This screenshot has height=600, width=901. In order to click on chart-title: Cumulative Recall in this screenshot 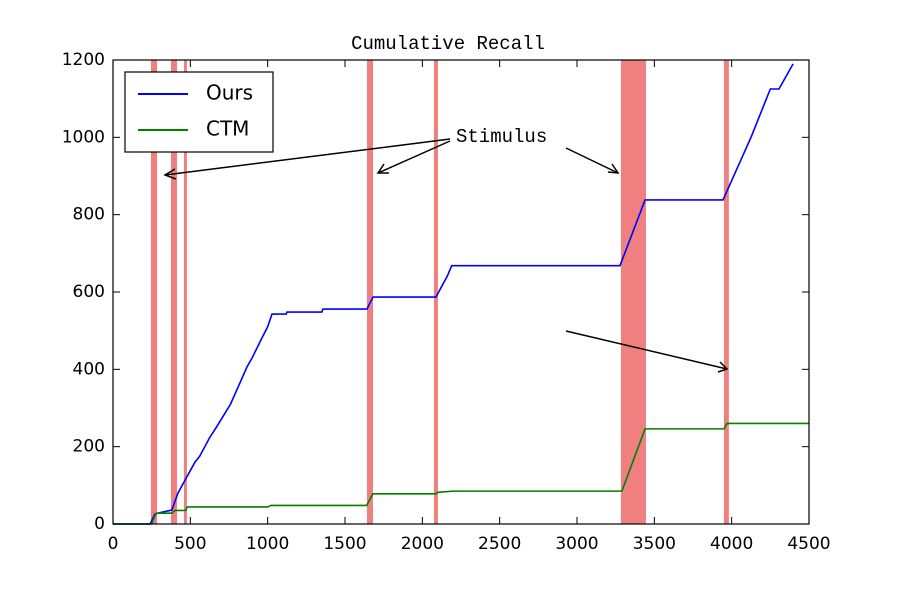, I will do `click(448, 44)`.